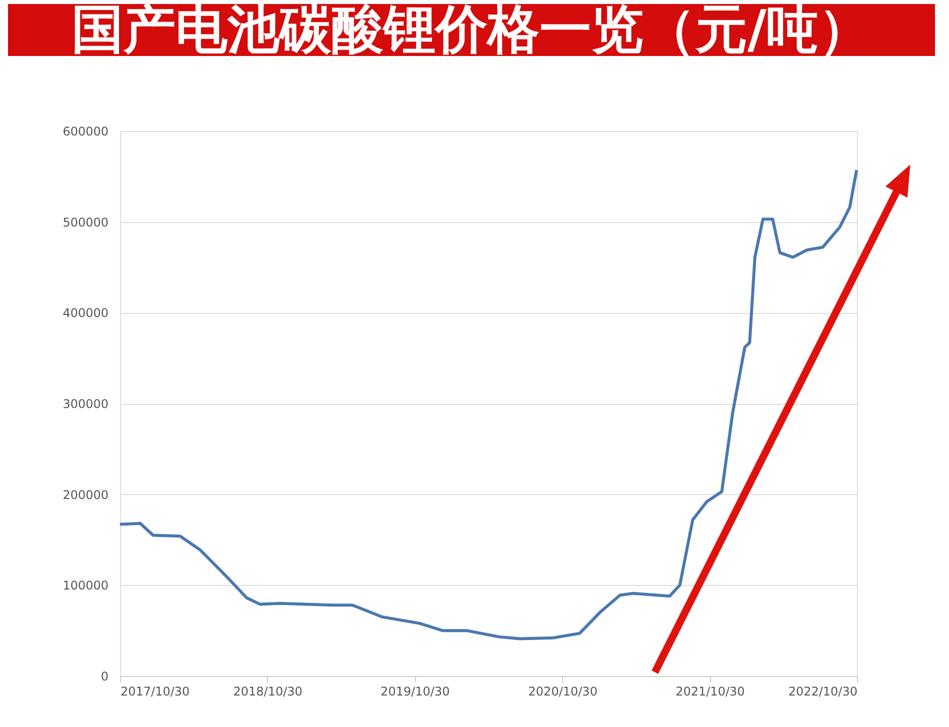 This screenshot has width=949, height=727. I want to click on y-tick-label: 500000, so click(85, 222).